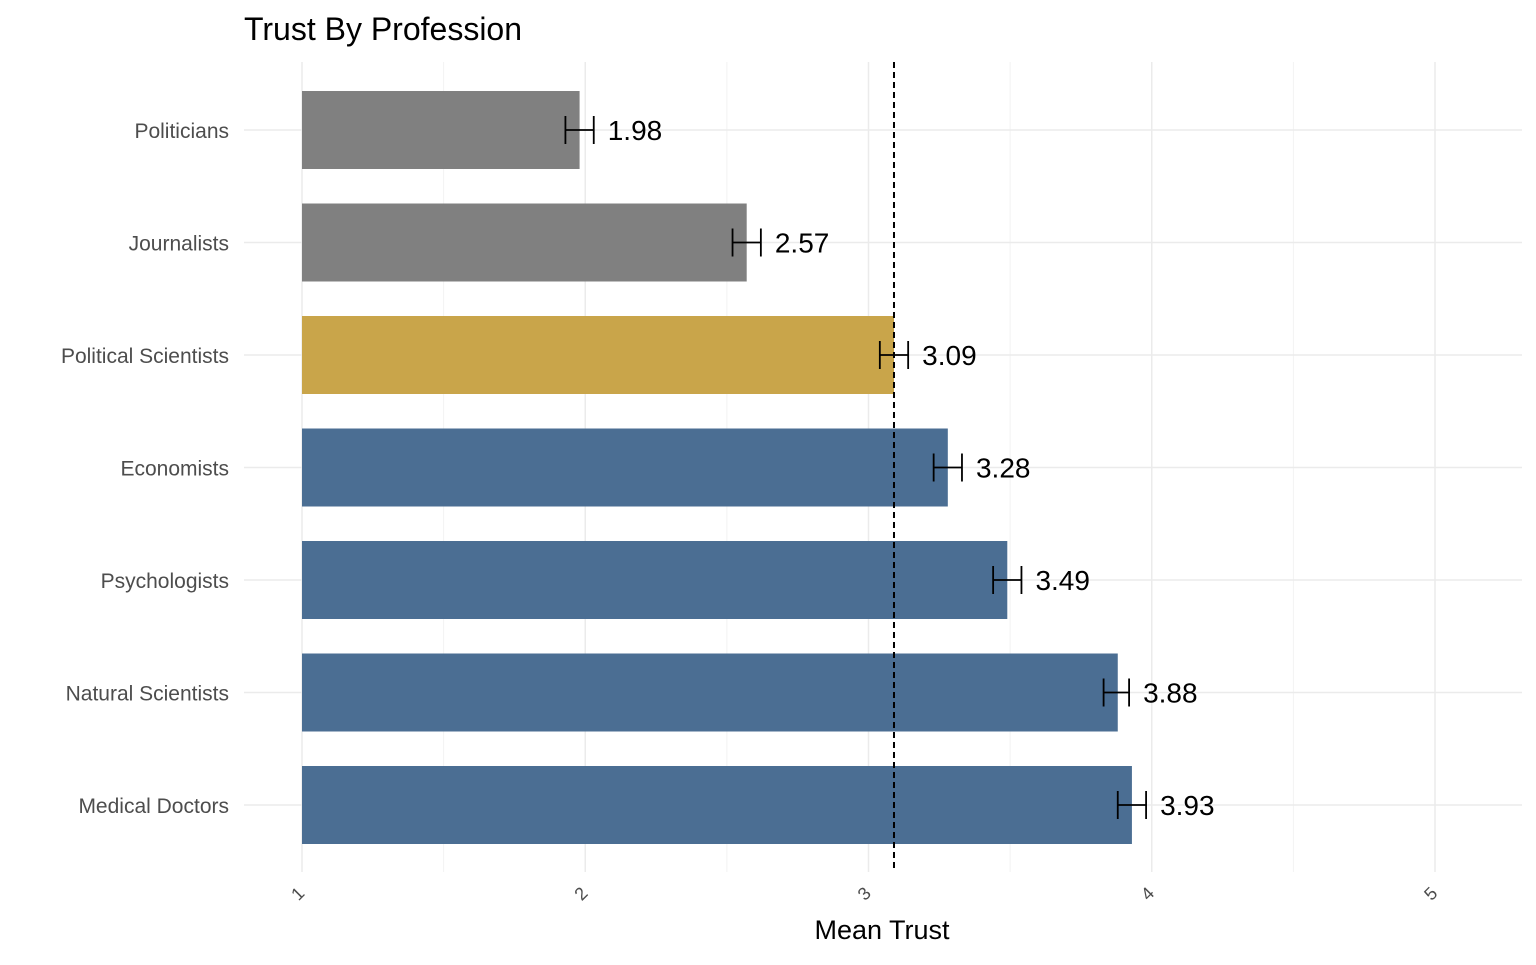 The width and height of the screenshot is (1536, 965). I want to click on bar-natural-scientists, so click(710, 692).